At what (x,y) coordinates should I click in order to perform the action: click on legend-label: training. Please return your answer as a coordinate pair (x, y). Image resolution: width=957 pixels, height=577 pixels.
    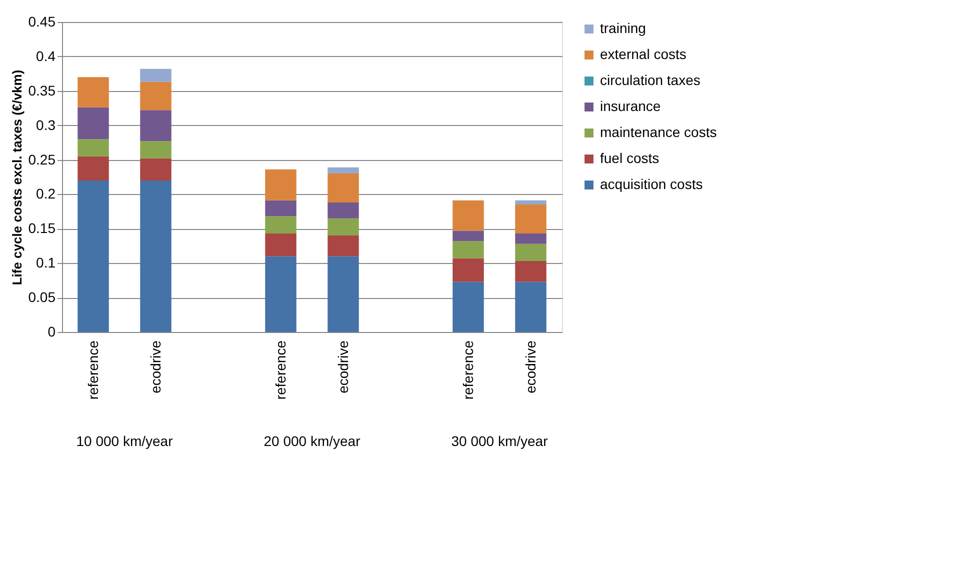
    Looking at the image, I should click on (623, 28).